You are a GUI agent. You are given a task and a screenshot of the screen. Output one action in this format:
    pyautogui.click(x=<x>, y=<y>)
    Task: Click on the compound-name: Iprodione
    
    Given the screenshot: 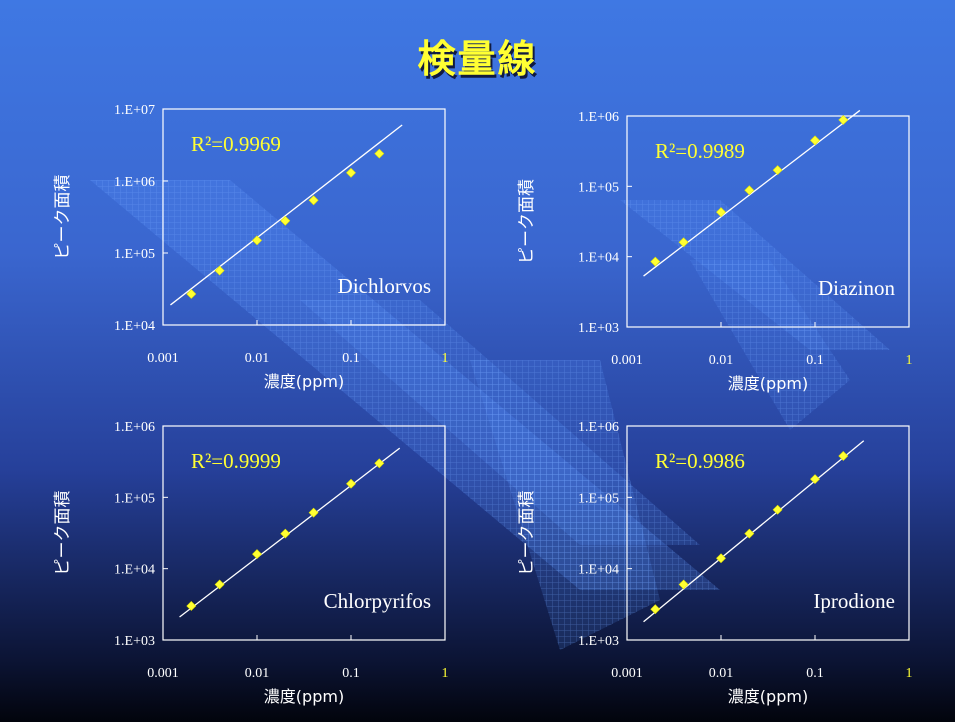 What is the action you would take?
    pyautogui.click(x=854, y=601)
    